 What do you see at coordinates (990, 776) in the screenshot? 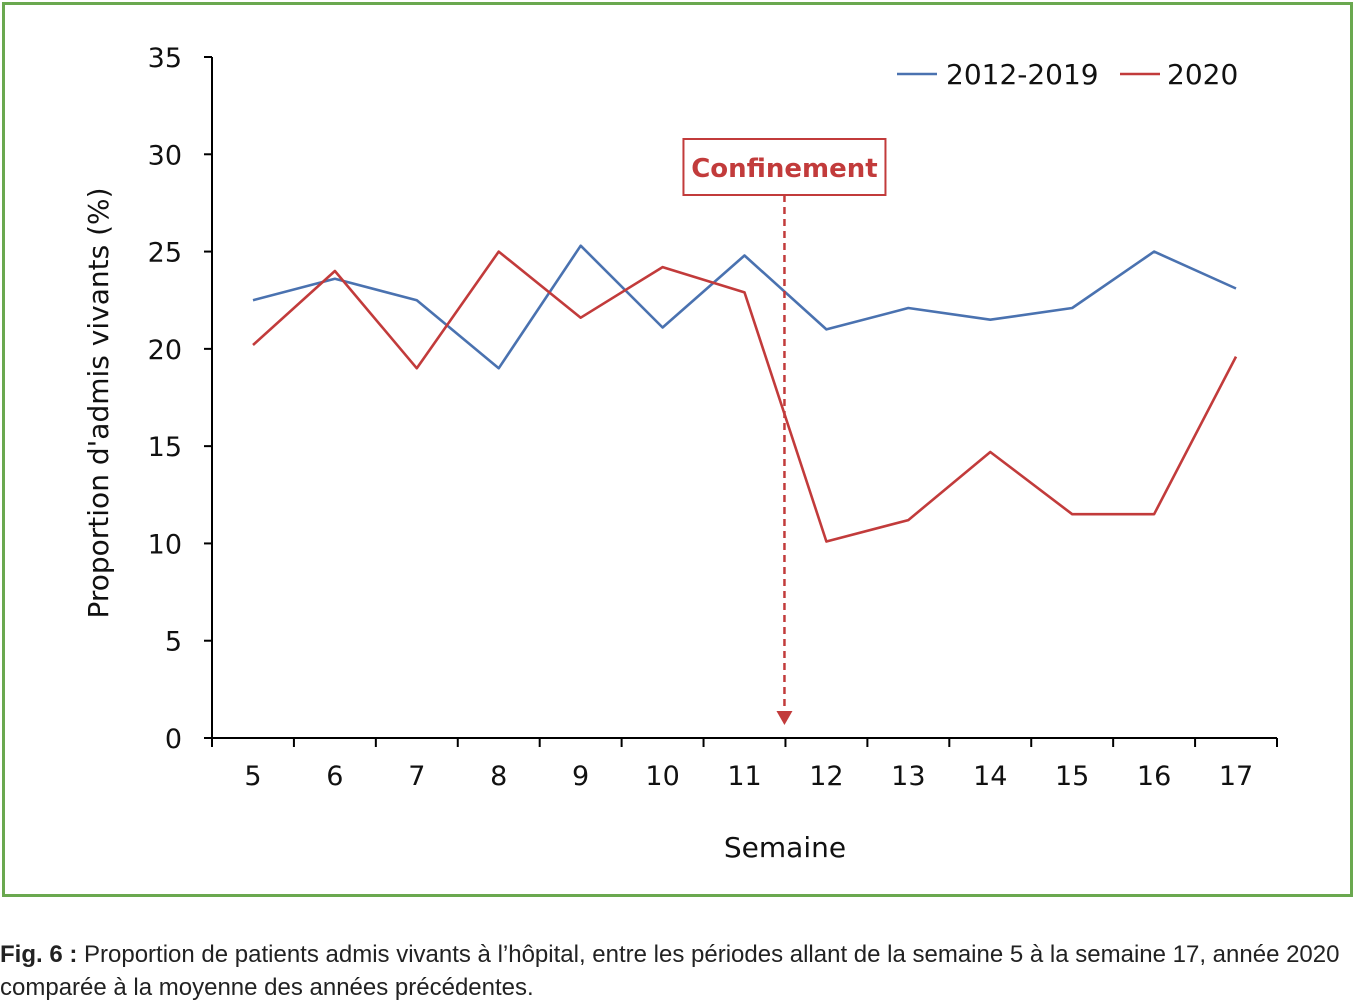
I see `x-tick-label: 14` at bounding box center [990, 776].